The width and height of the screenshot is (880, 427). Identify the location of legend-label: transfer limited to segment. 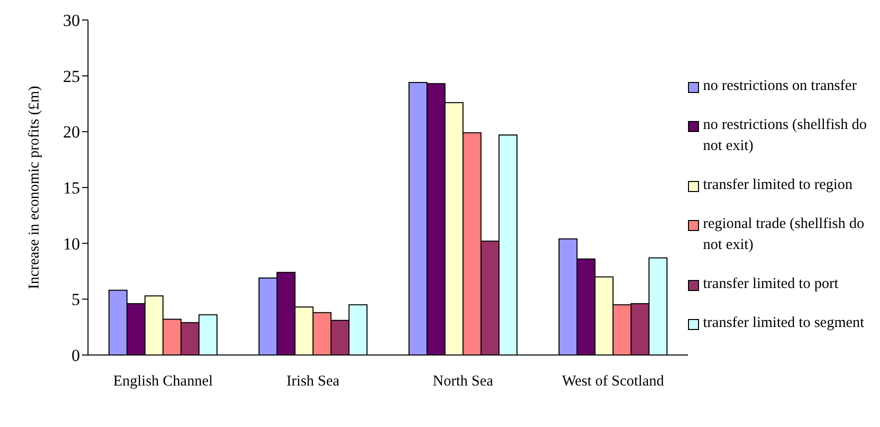
(783, 323).